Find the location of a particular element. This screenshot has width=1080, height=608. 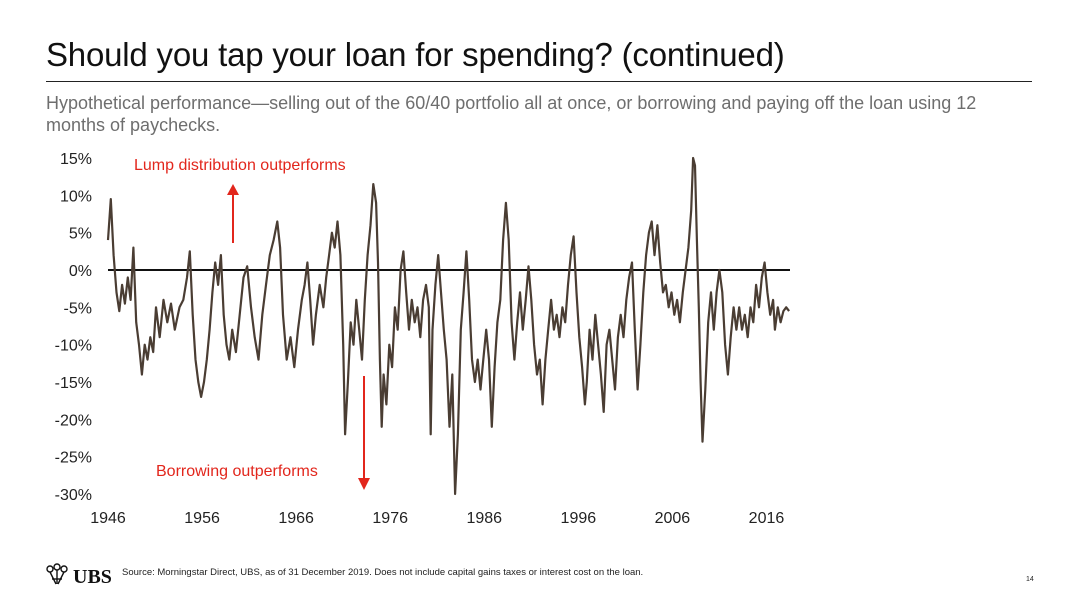

y-tick-label: -25% is located at coordinates (73, 458).